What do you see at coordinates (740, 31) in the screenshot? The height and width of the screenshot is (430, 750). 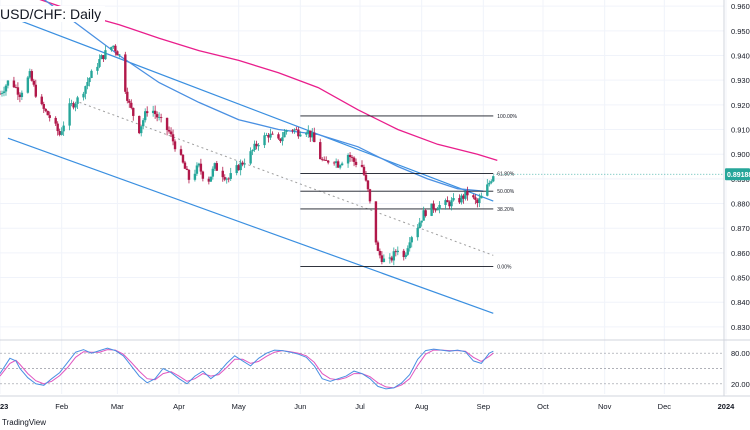 I see `price-tick-label: 0.95000` at bounding box center [740, 31].